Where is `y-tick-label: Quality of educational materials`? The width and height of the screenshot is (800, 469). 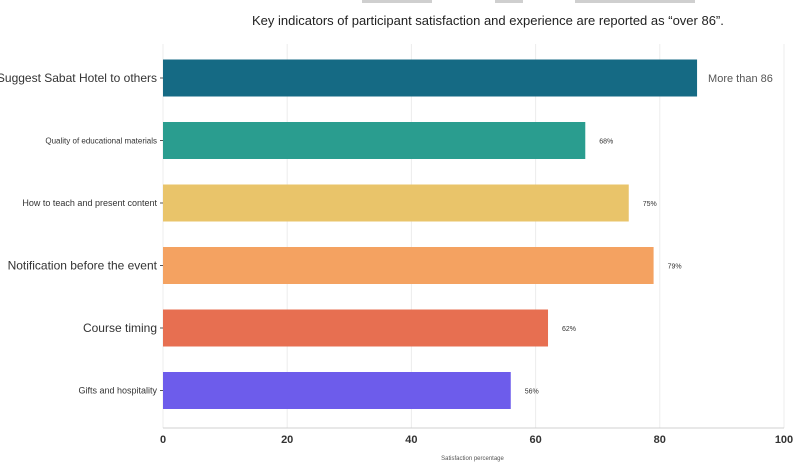
y-tick-label: Quality of educational materials is located at coordinates (101, 140).